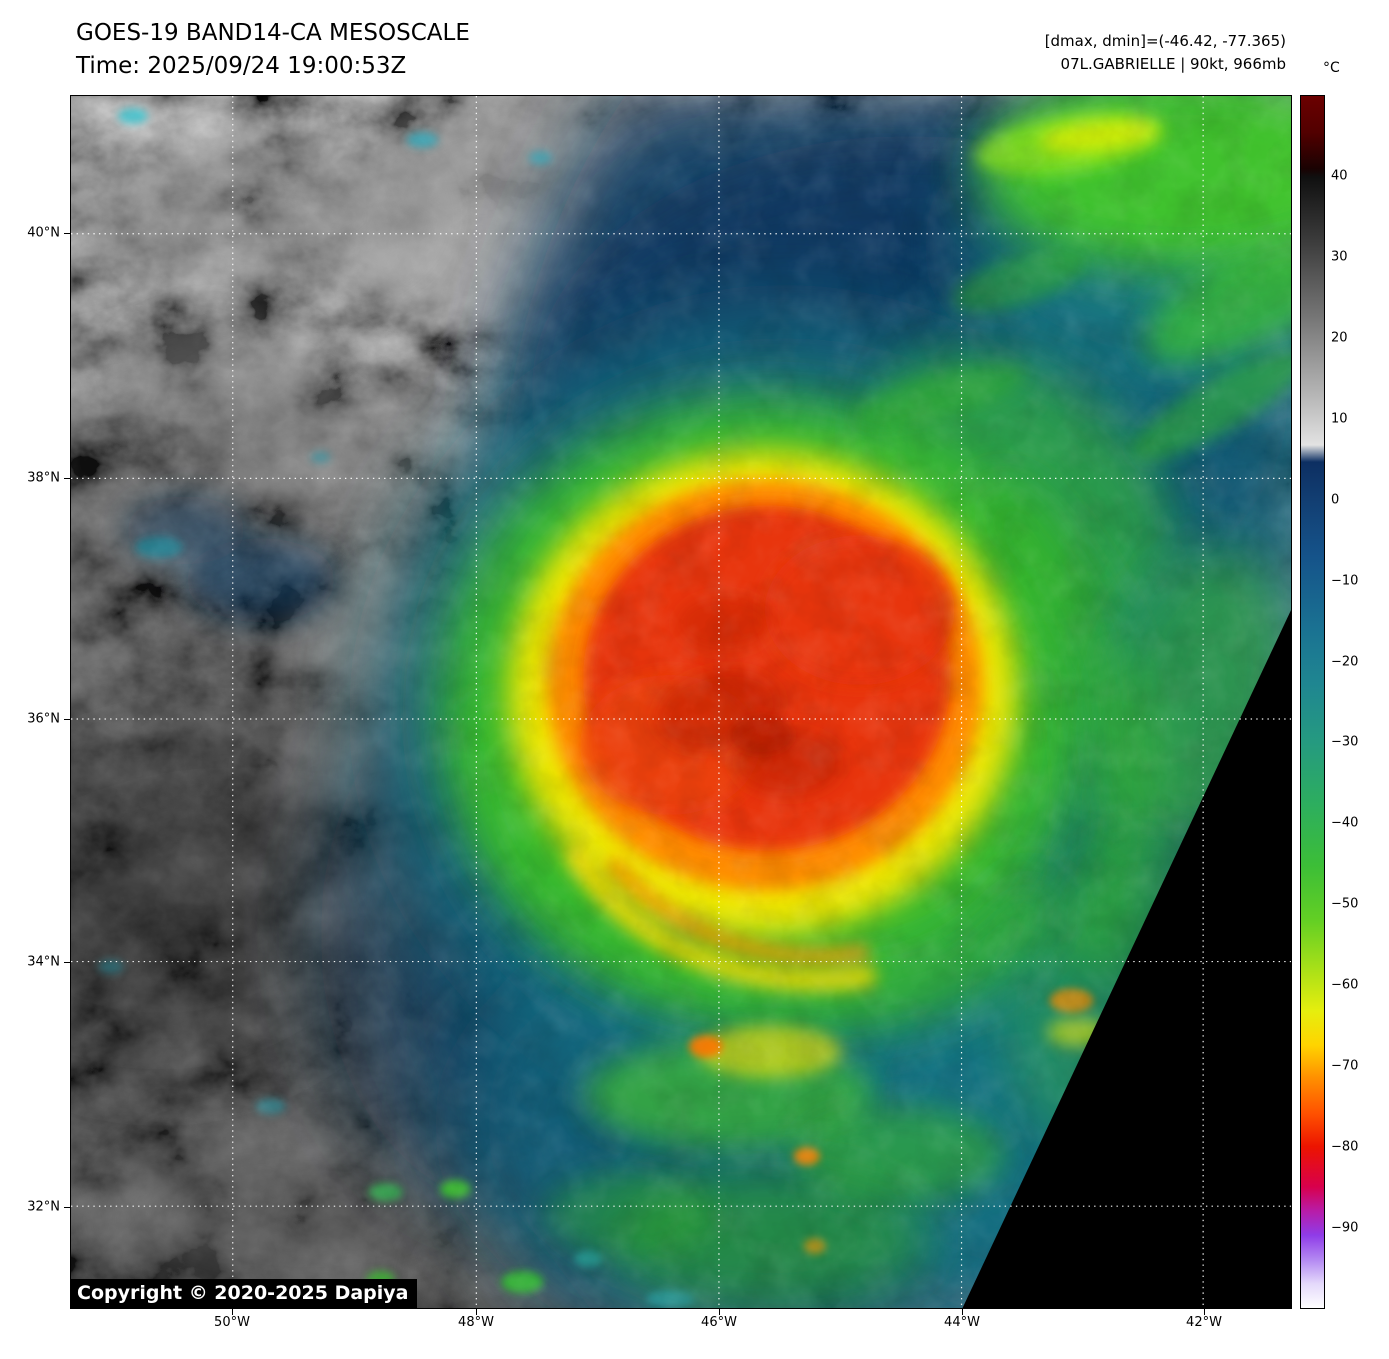 The width and height of the screenshot is (1389, 1359). What do you see at coordinates (719, 1322) in the screenshot?
I see `lon-label-46w: 46°W` at bounding box center [719, 1322].